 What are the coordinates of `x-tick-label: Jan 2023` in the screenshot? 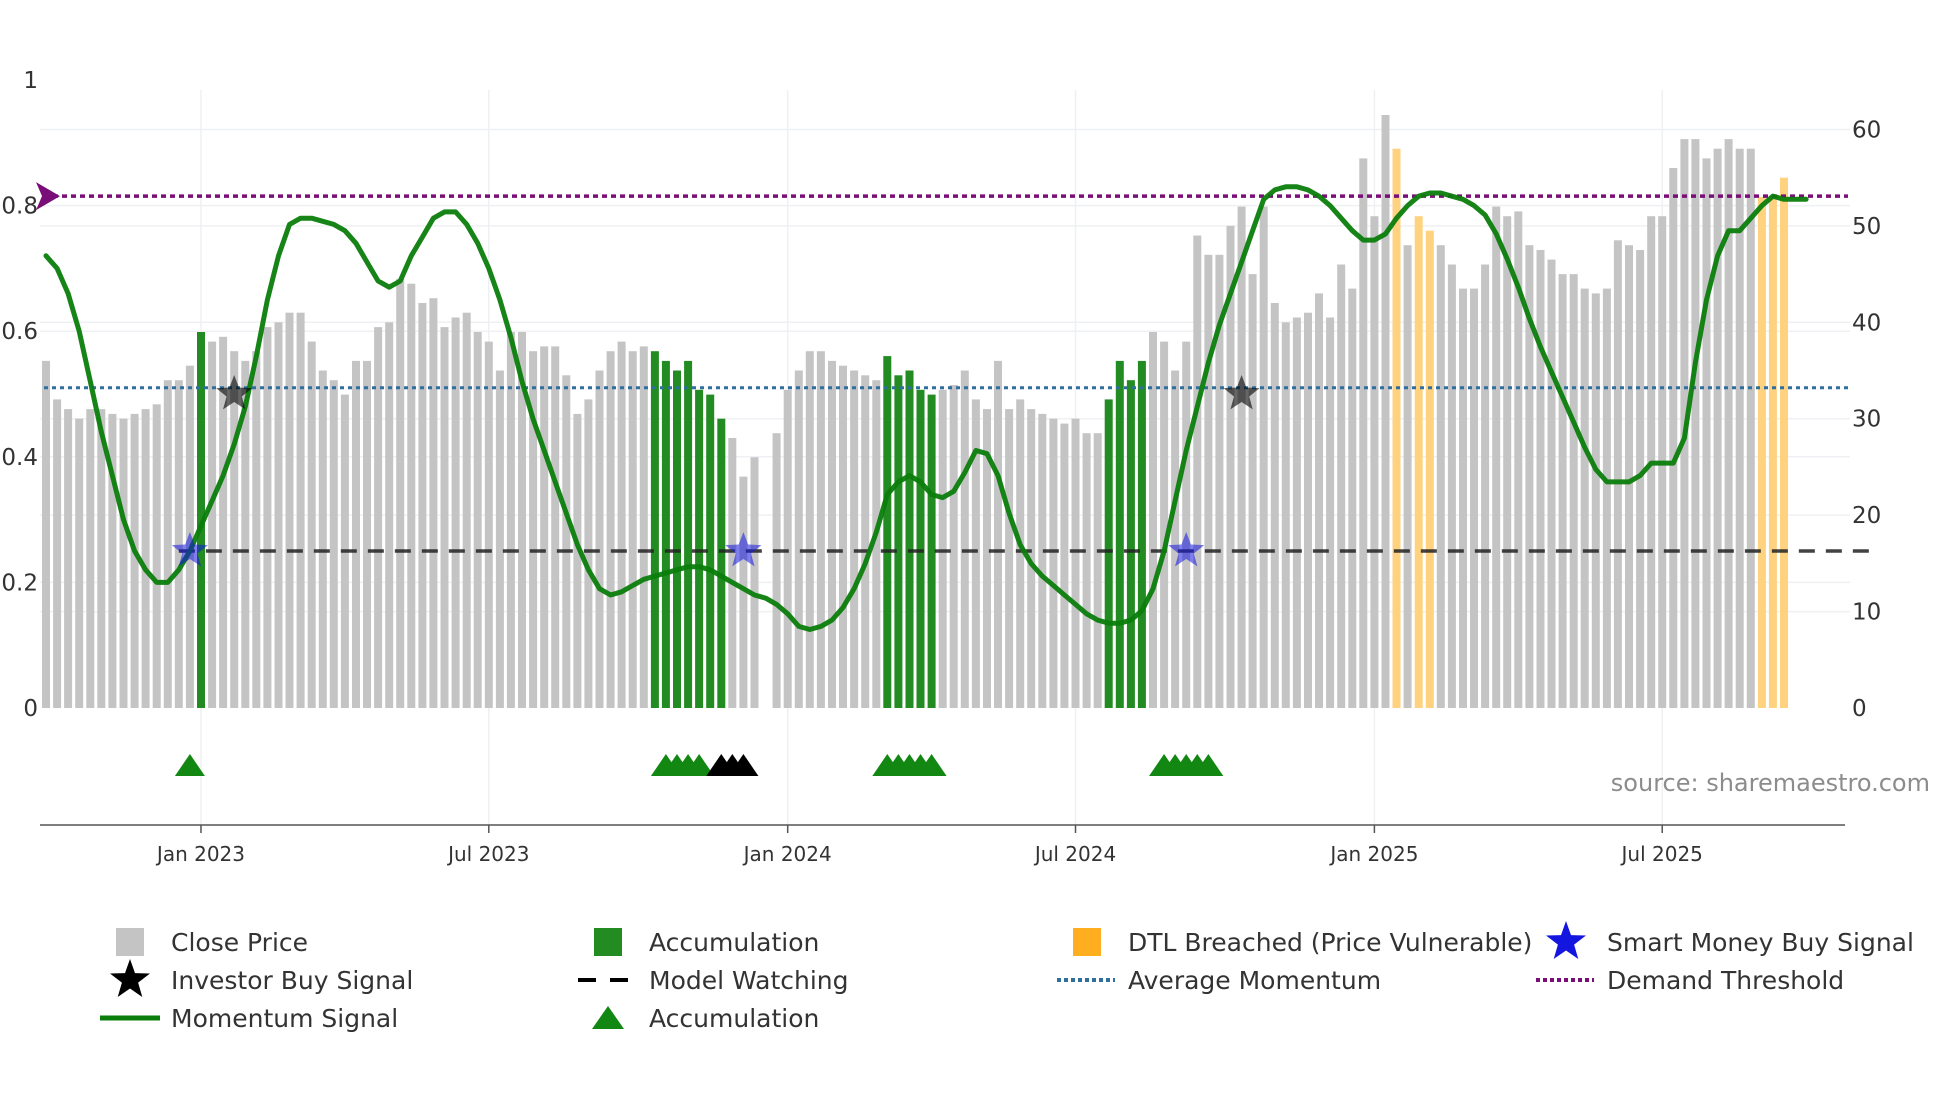 It's located at (200, 854).